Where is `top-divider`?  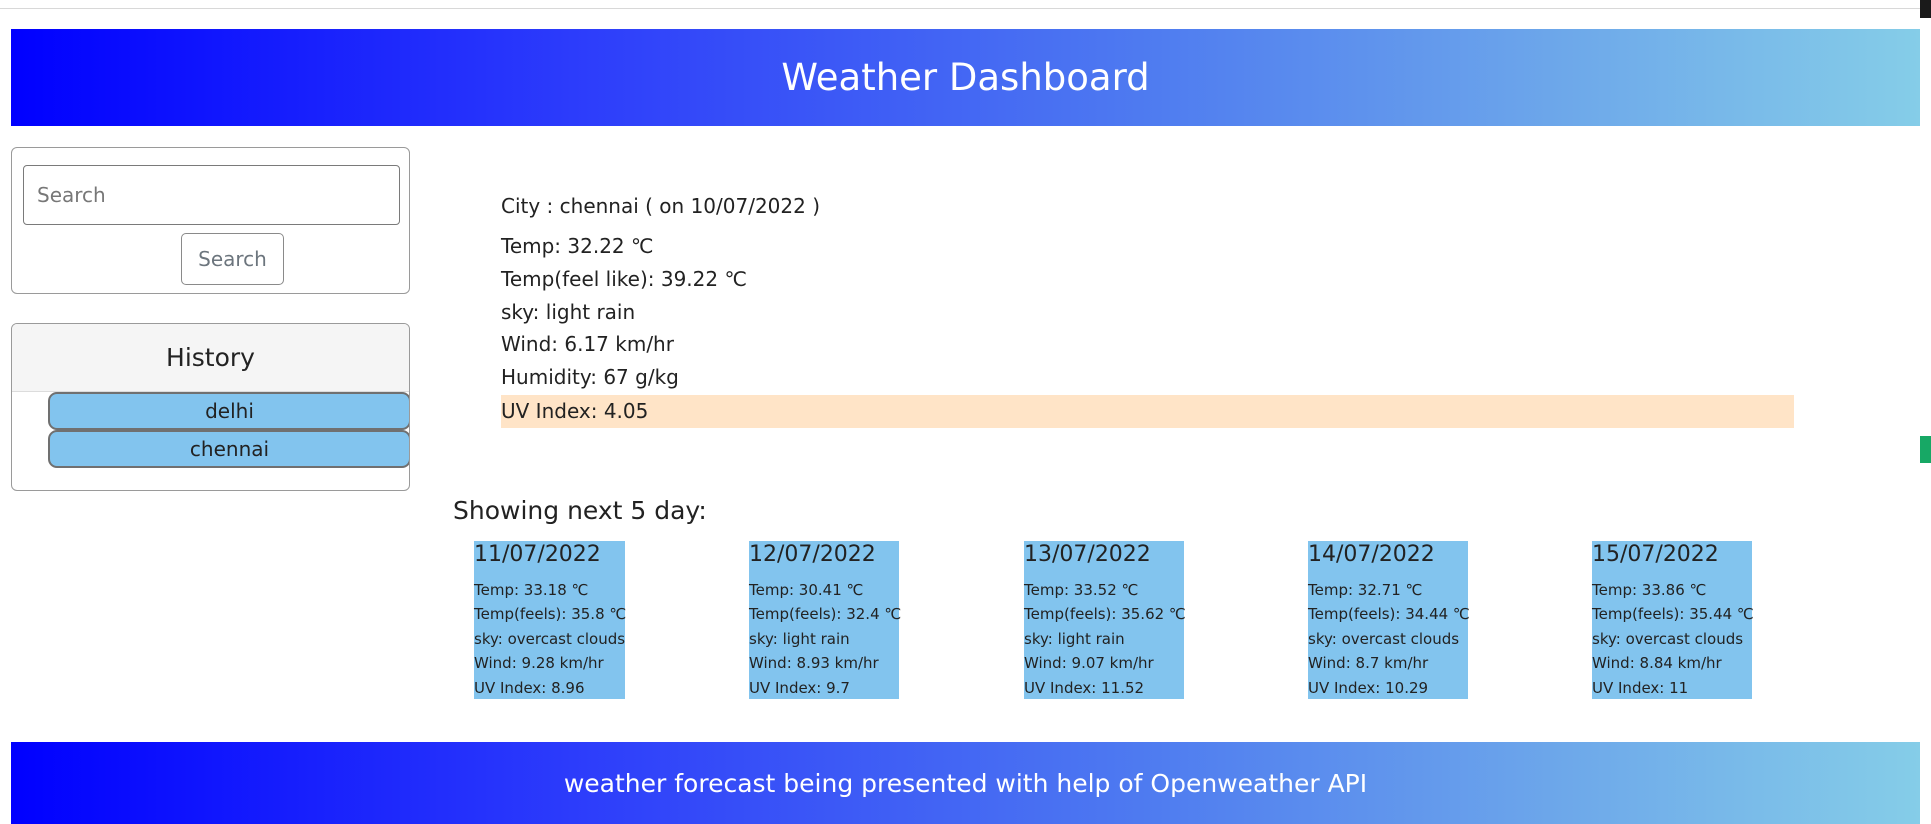 top-divider is located at coordinates (960, 8).